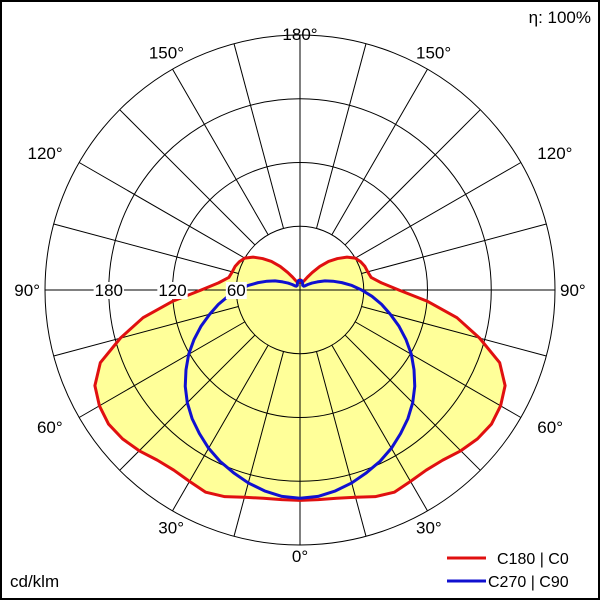 The width and height of the screenshot is (600, 600). I want to click on legend-label-series-2: C270 | C90, so click(528, 582).